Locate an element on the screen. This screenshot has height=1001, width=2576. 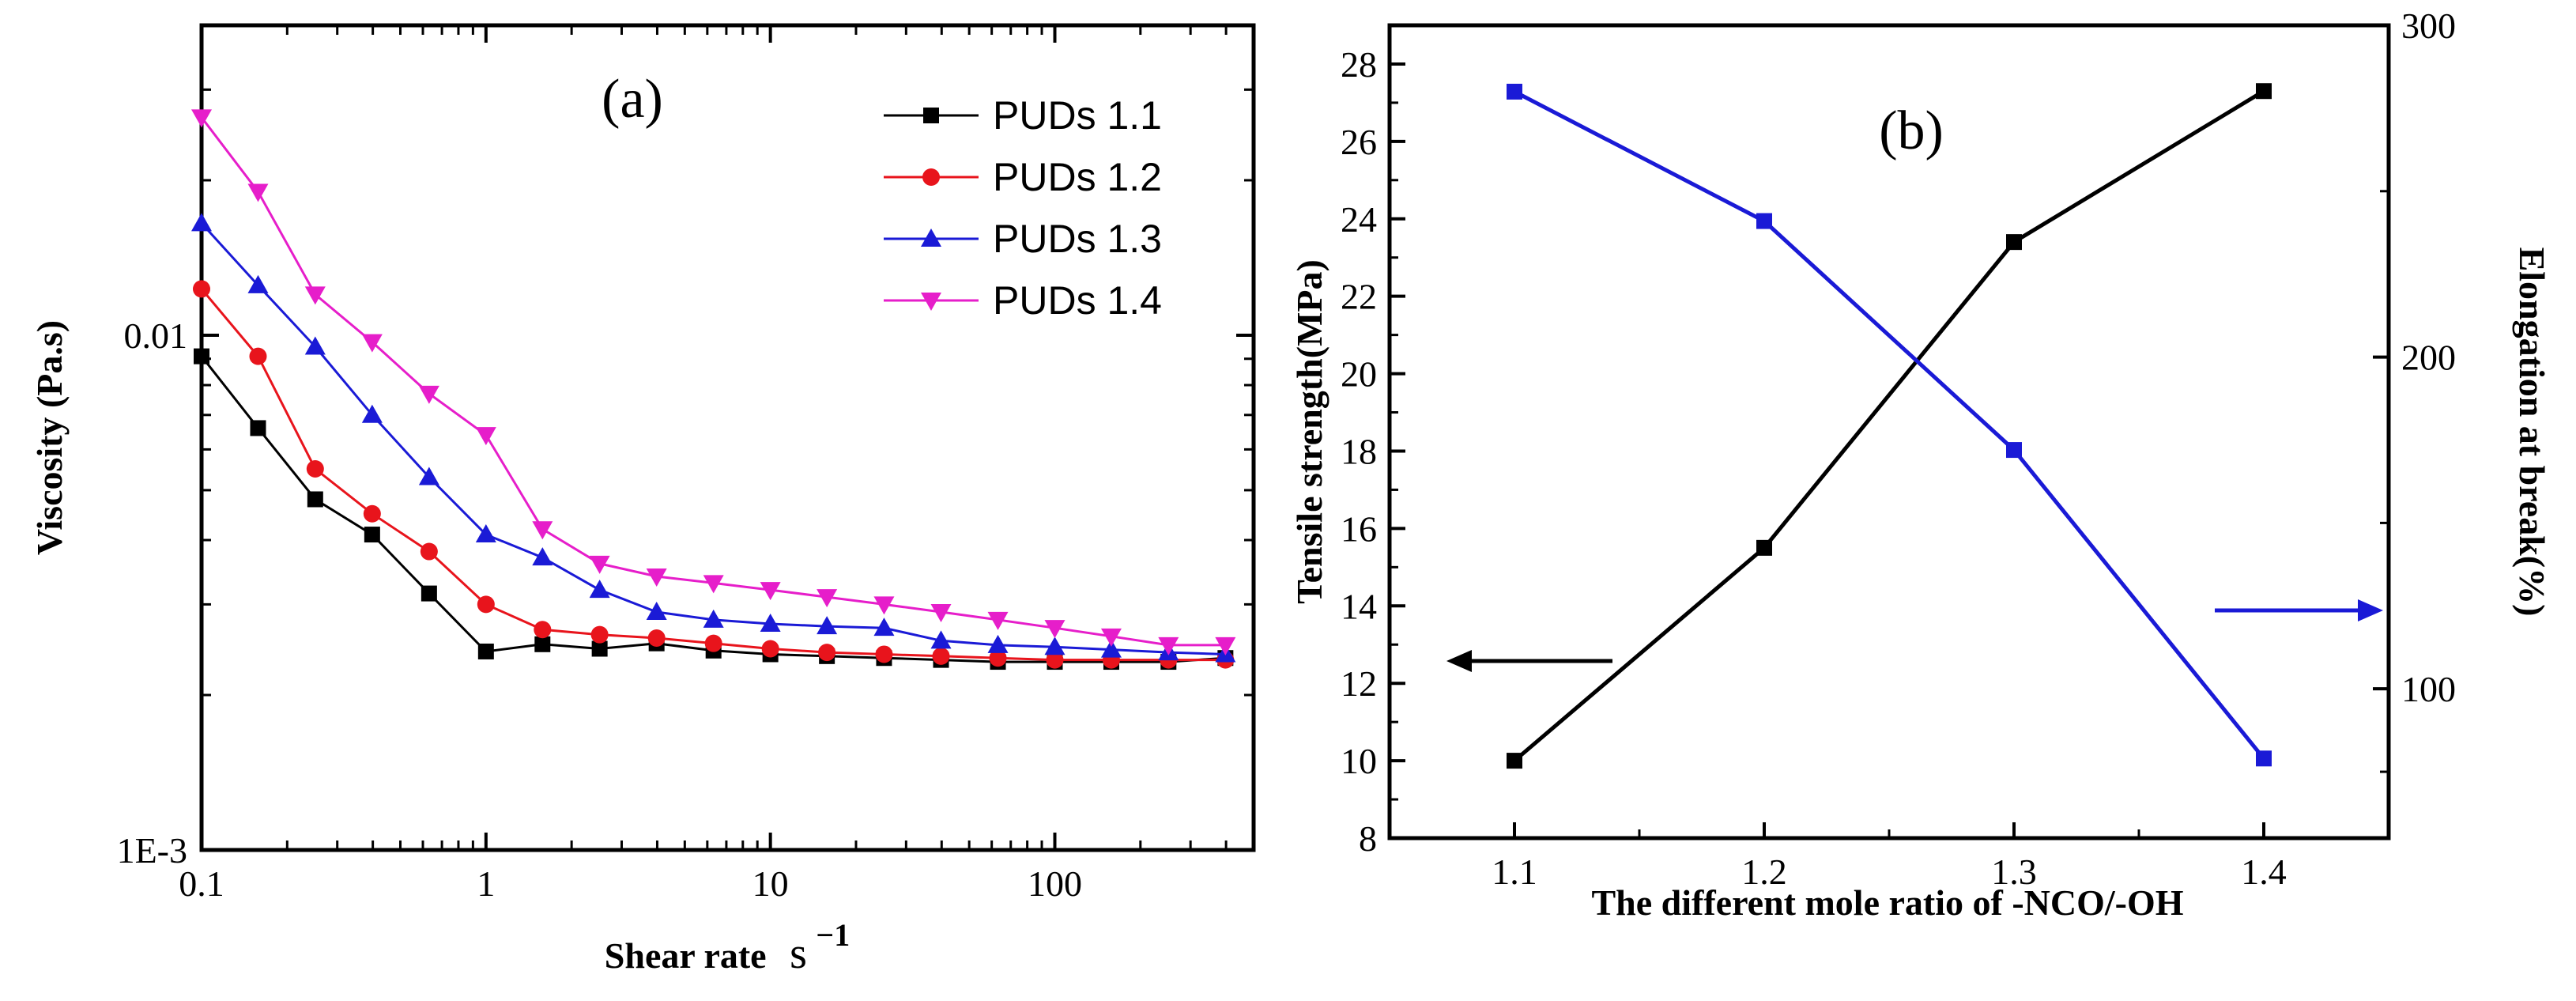
x-tick-label: 1.4 is located at coordinates (2264, 872).